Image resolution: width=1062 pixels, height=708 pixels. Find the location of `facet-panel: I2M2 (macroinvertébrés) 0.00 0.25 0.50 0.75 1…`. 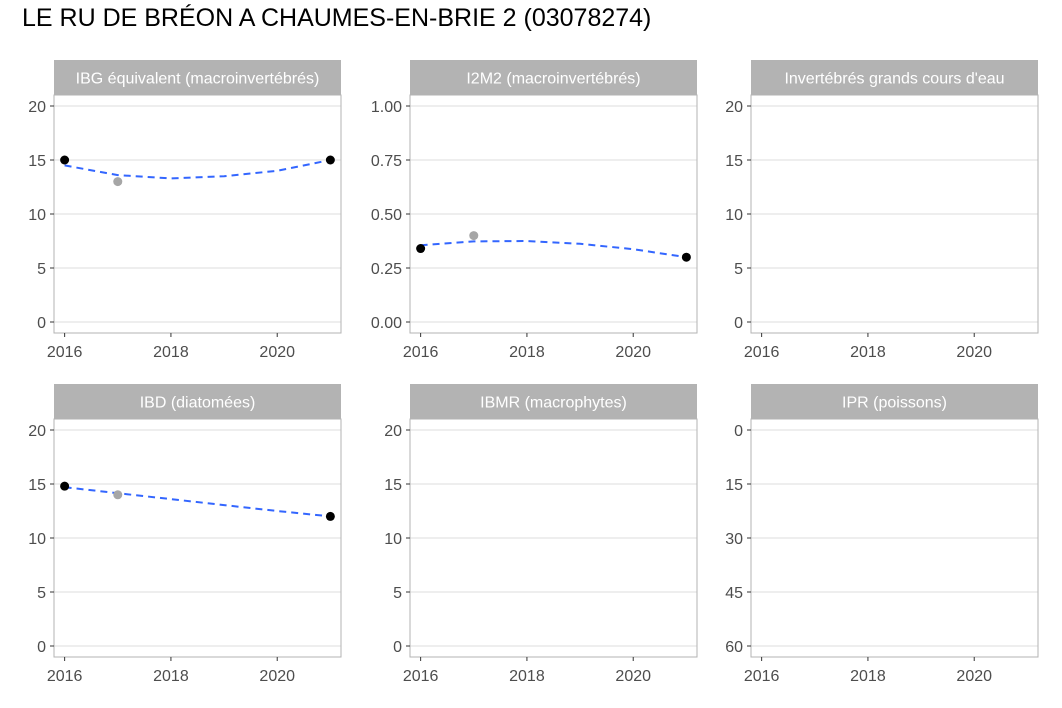

facet-panel: I2M2 (macroinvertébrés) 0.00 0.25 0.50 0.75 1… is located at coordinates (534, 210).